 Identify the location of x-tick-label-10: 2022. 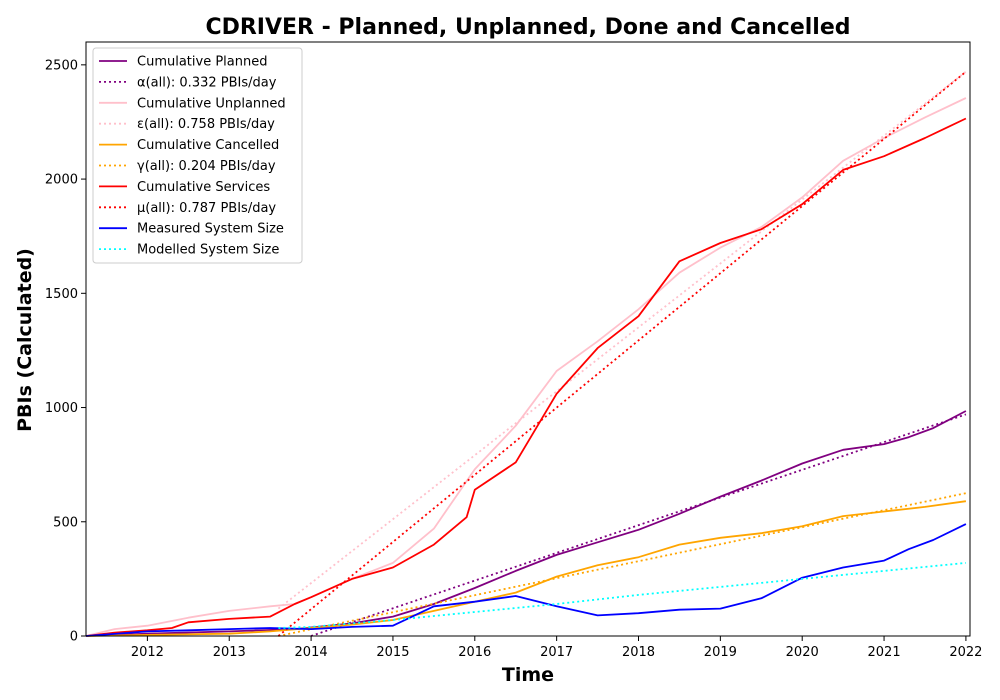
(965, 652).